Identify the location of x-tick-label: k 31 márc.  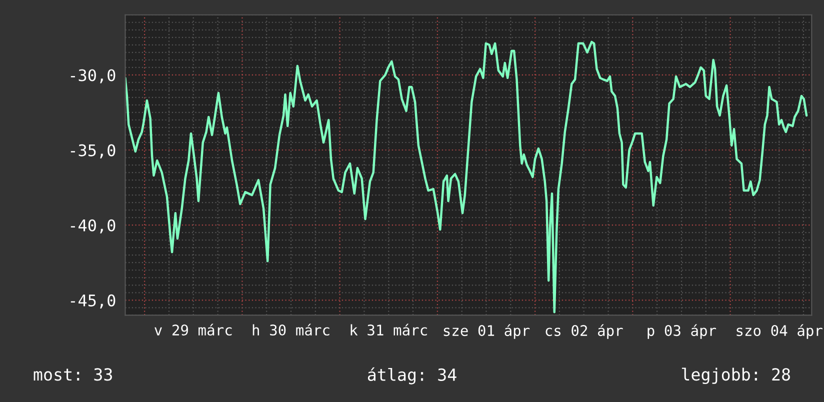
(388, 330).